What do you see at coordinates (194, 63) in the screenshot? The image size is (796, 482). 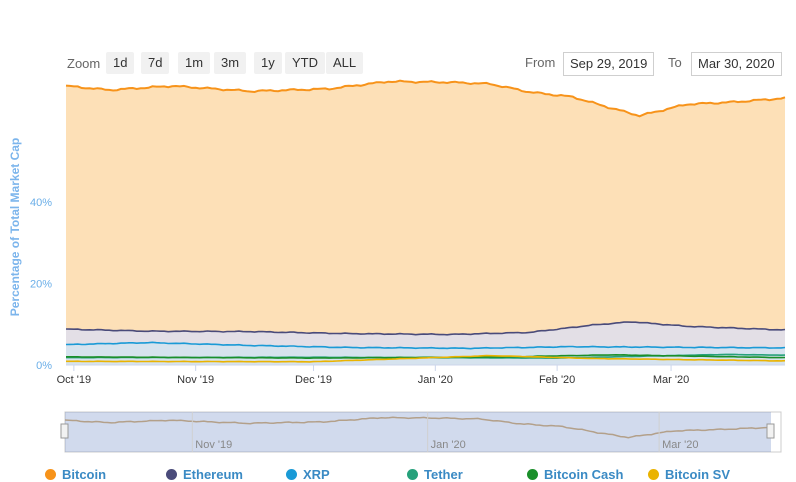 I see `zoom-1m-button: 1m` at bounding box center [194, 63].